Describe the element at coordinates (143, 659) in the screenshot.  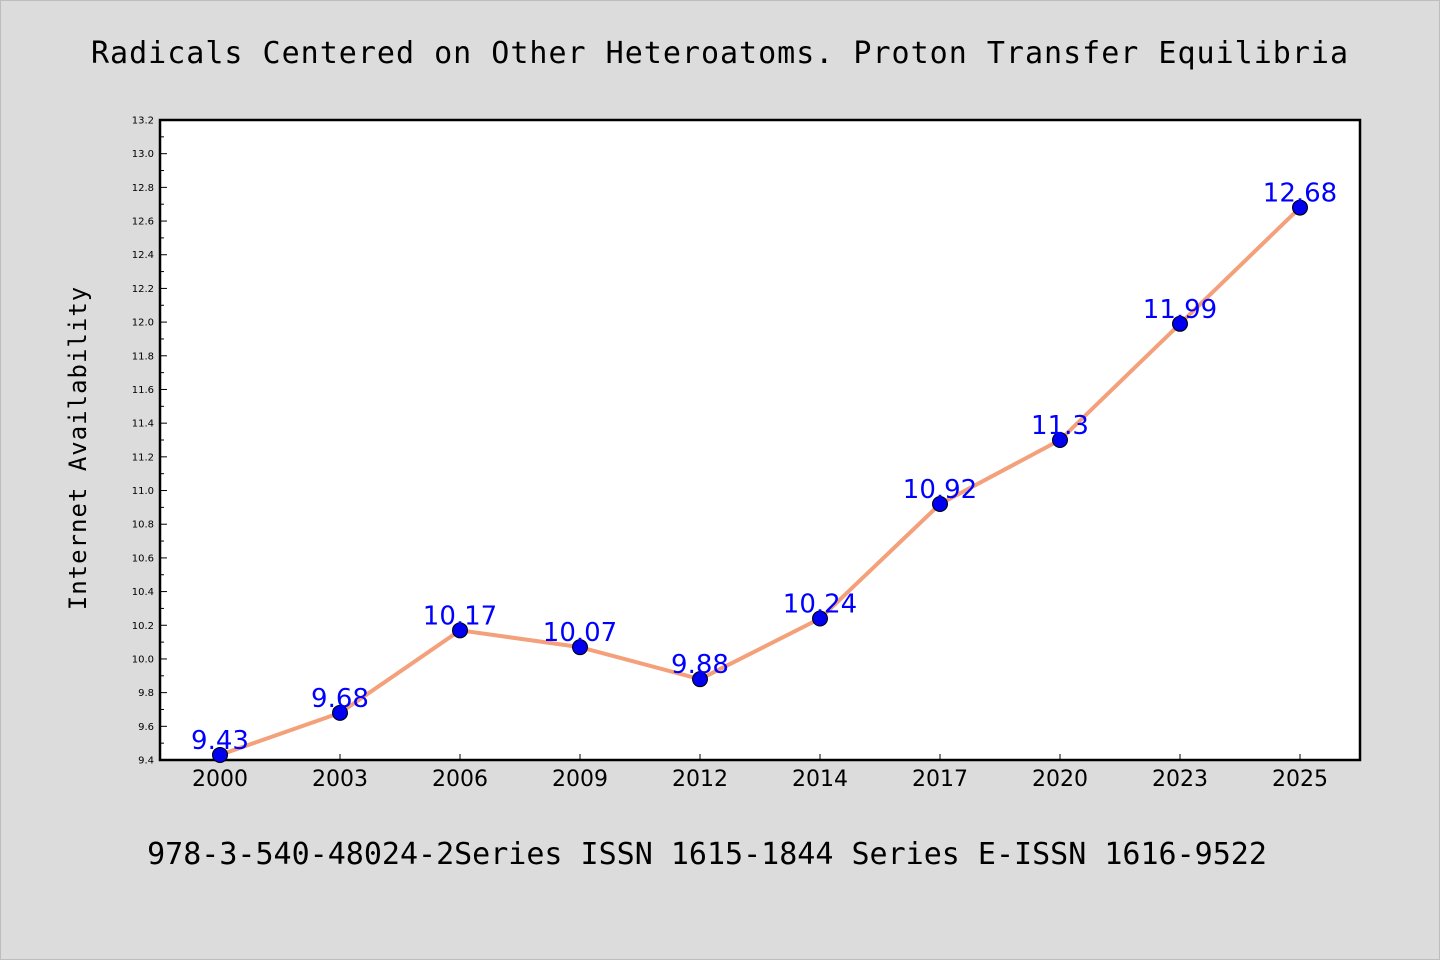
I see `y-tick-label: 10.0` at that location.